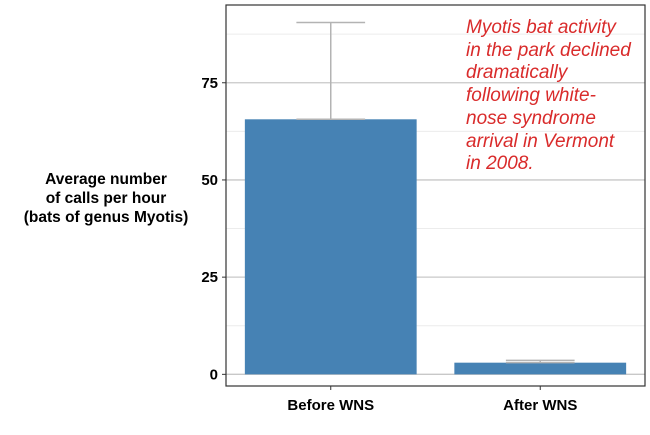 This screenshot has width=650, height=435. What do you see at coordinates (213, 229) in the screenshot?
I see `y-axis-ticks: 0 25 50 75` at bounding box center [213, 229].